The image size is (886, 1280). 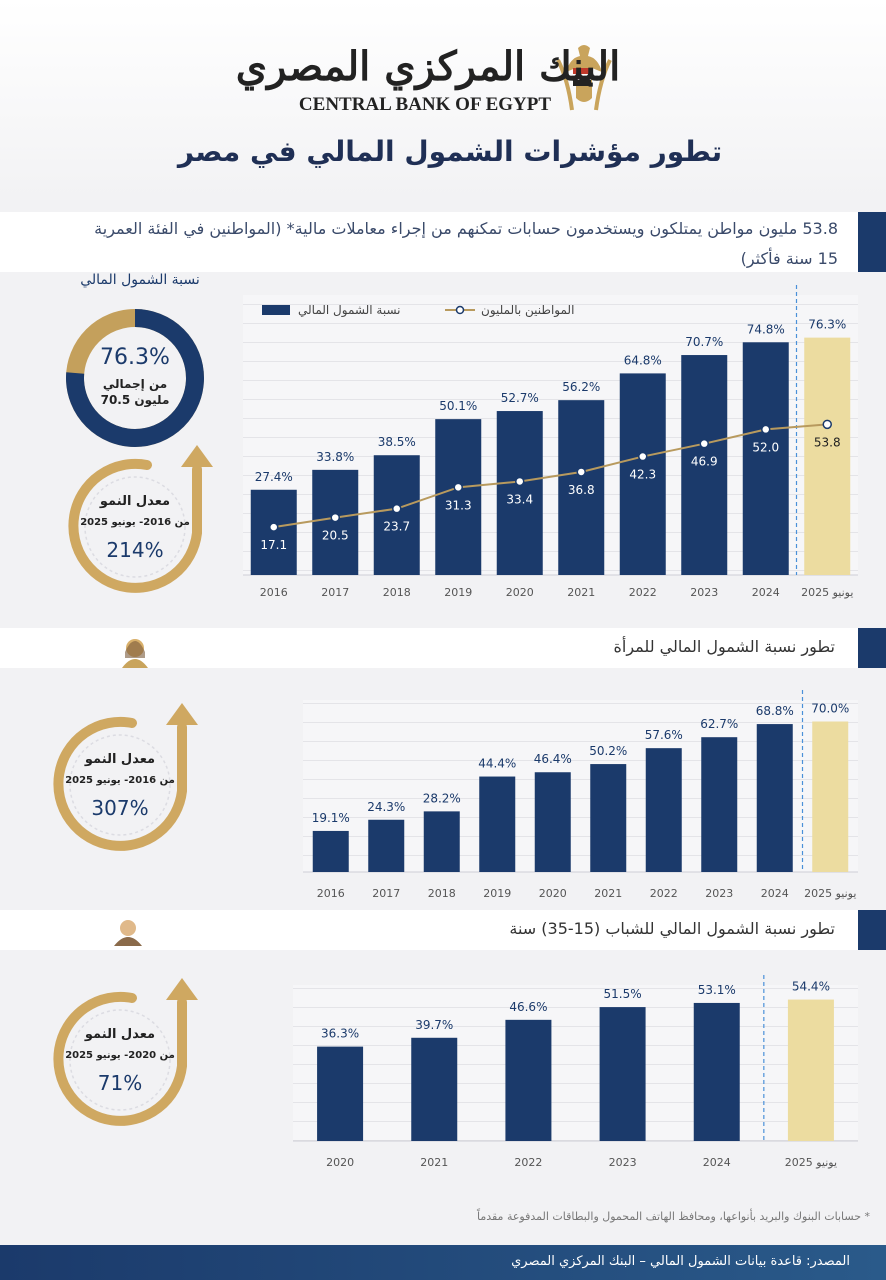 What do you see at coordinates (331, 893) in the screenshot?
I see `x-tick-label: 2016` at bounding box center [331, 893].